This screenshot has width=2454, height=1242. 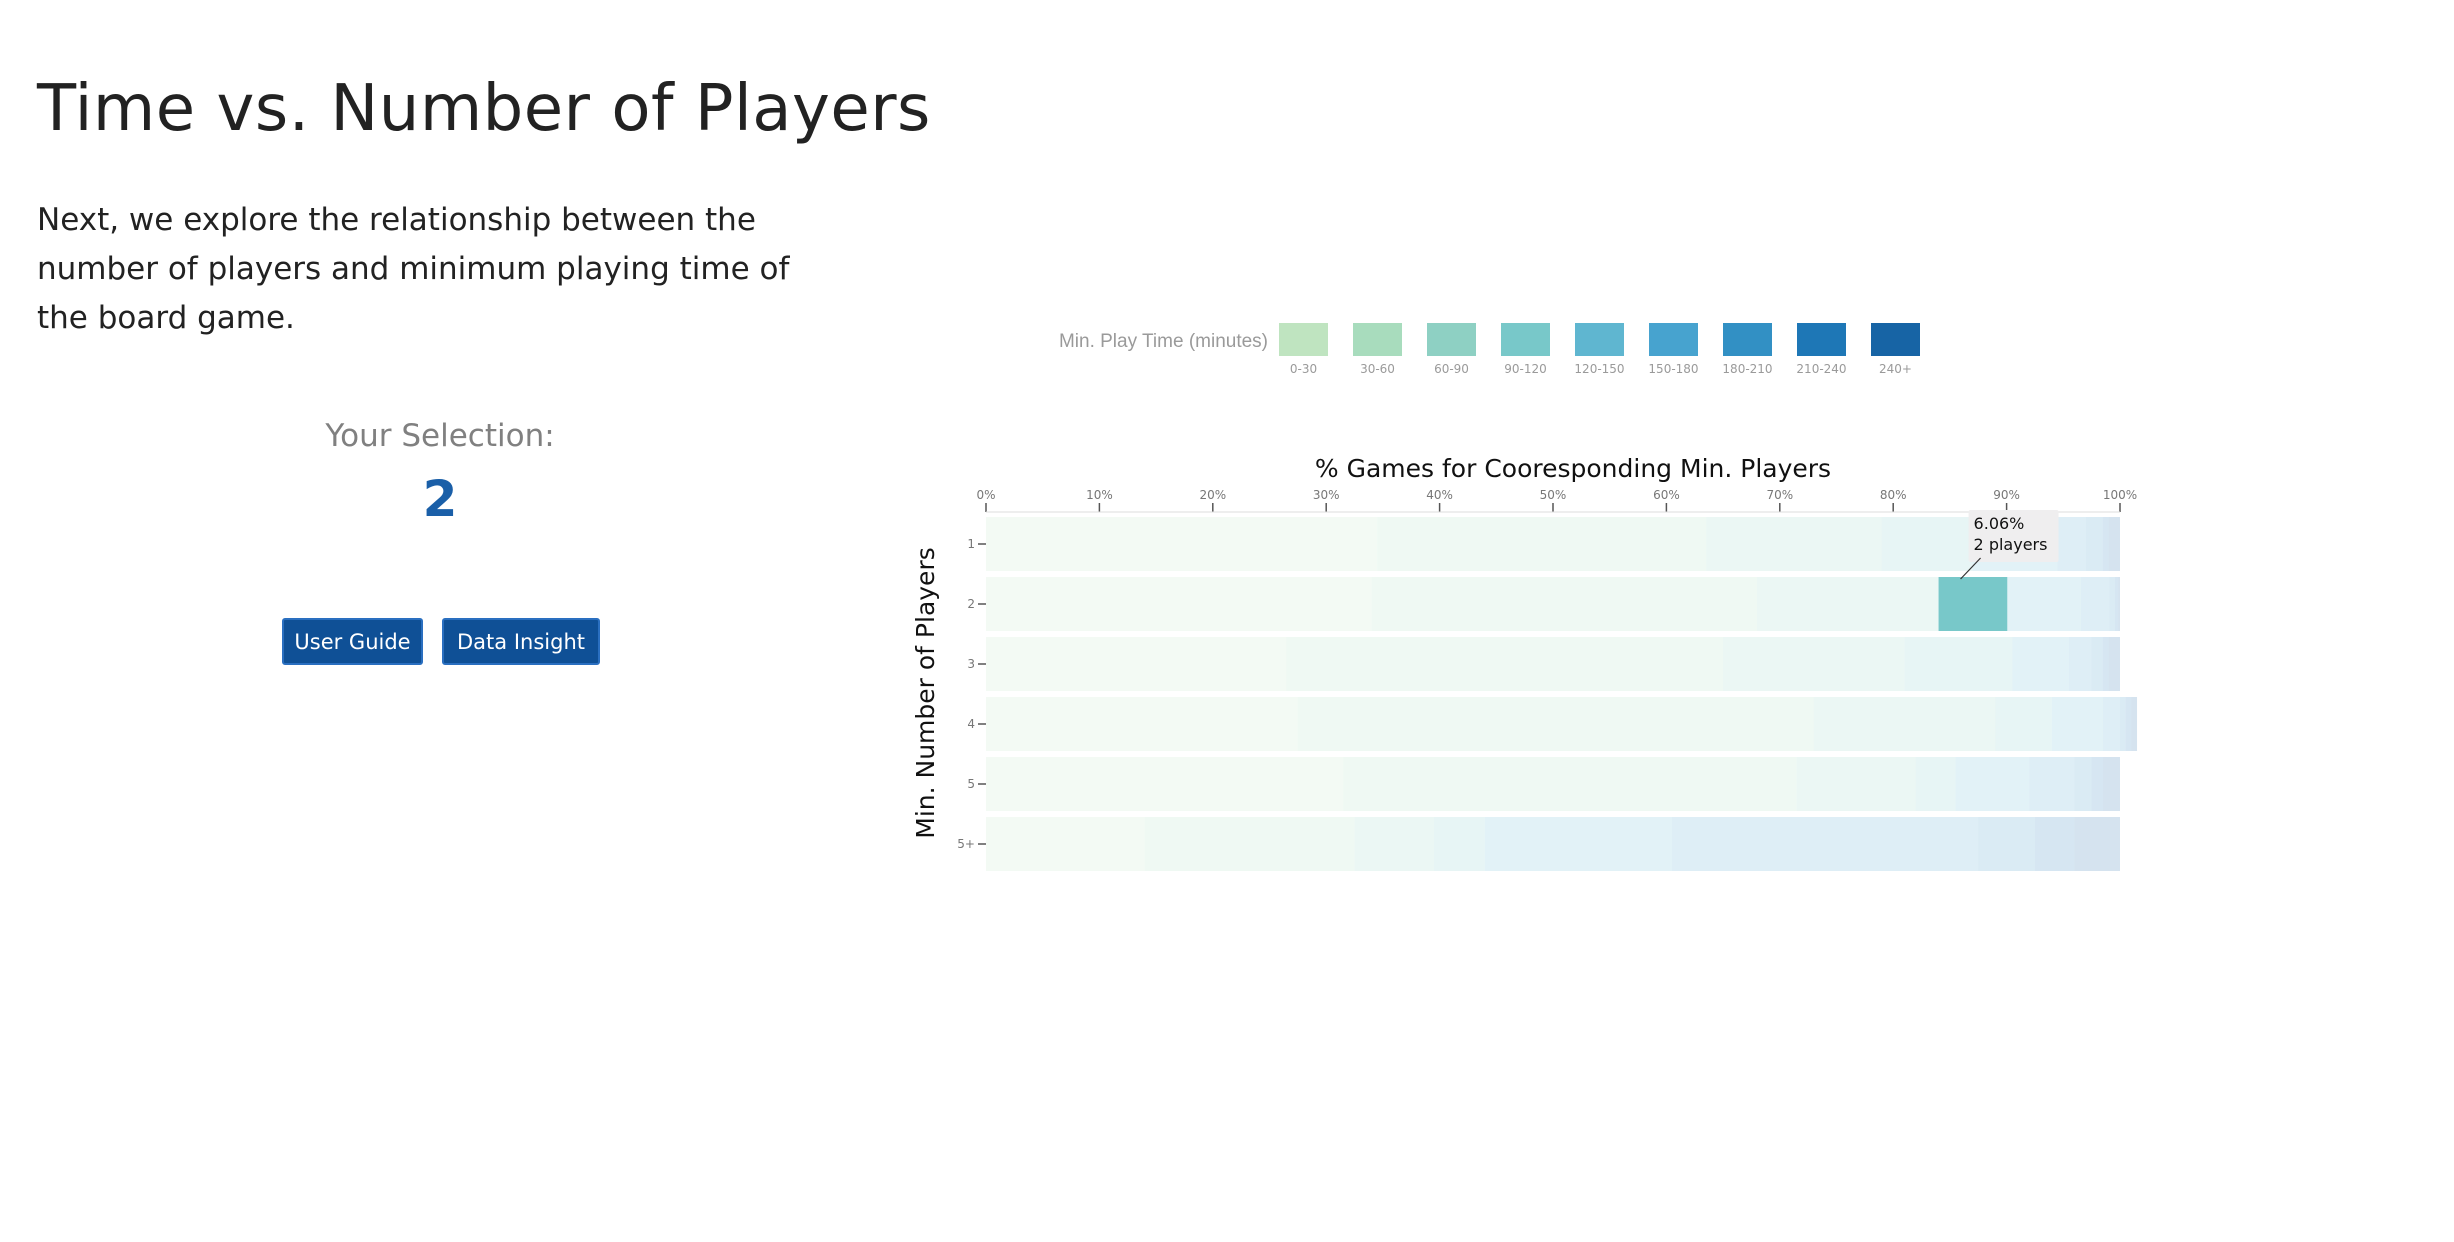 What do you see at coordinates (1326, 495) in the screenshot?
I see `x-tick-label: 30%` at bounding box center [1326, 495].